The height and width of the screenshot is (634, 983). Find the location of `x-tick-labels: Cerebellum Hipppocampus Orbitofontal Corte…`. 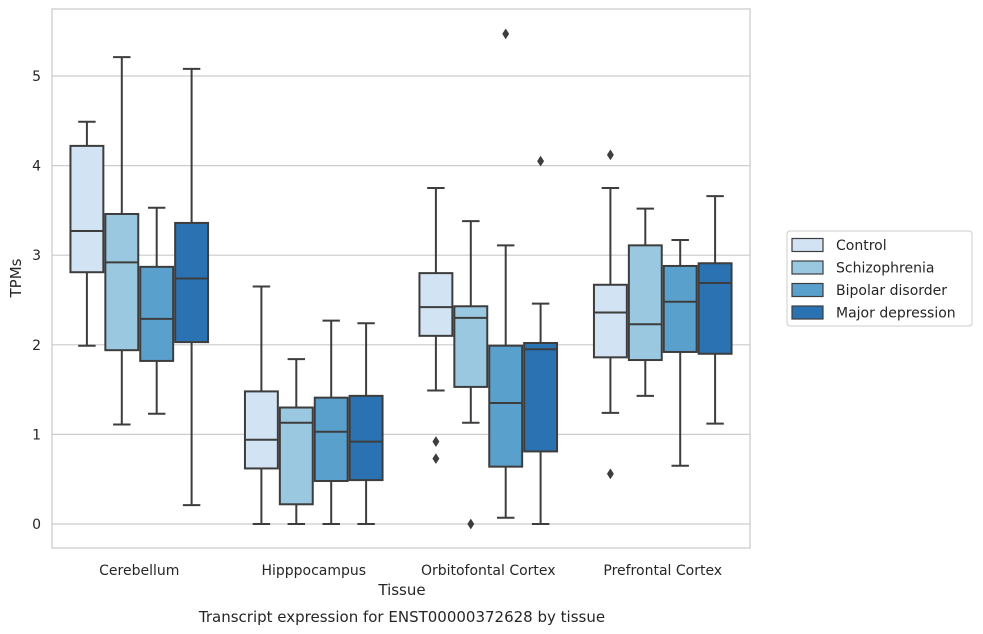

x-tick-labels: Cerebellum Hipppocampus Orbitofontal Corte… is located at coordinates (410, 571).